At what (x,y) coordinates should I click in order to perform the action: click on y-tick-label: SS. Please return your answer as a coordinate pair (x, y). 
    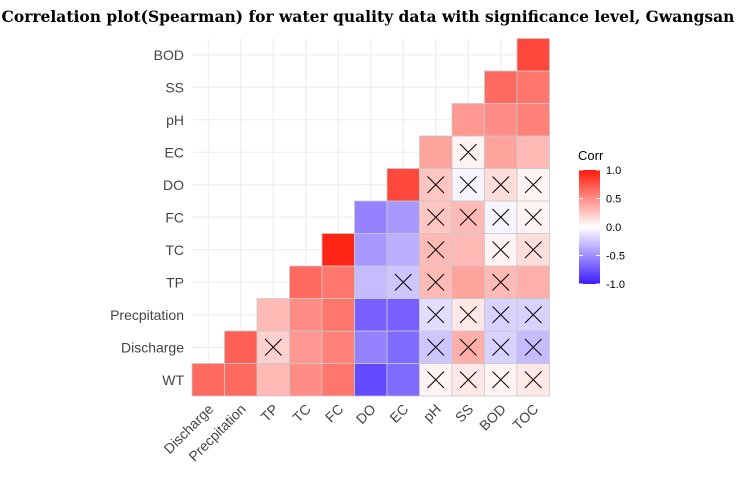
    Looking at the image, I should click on (174, 87).